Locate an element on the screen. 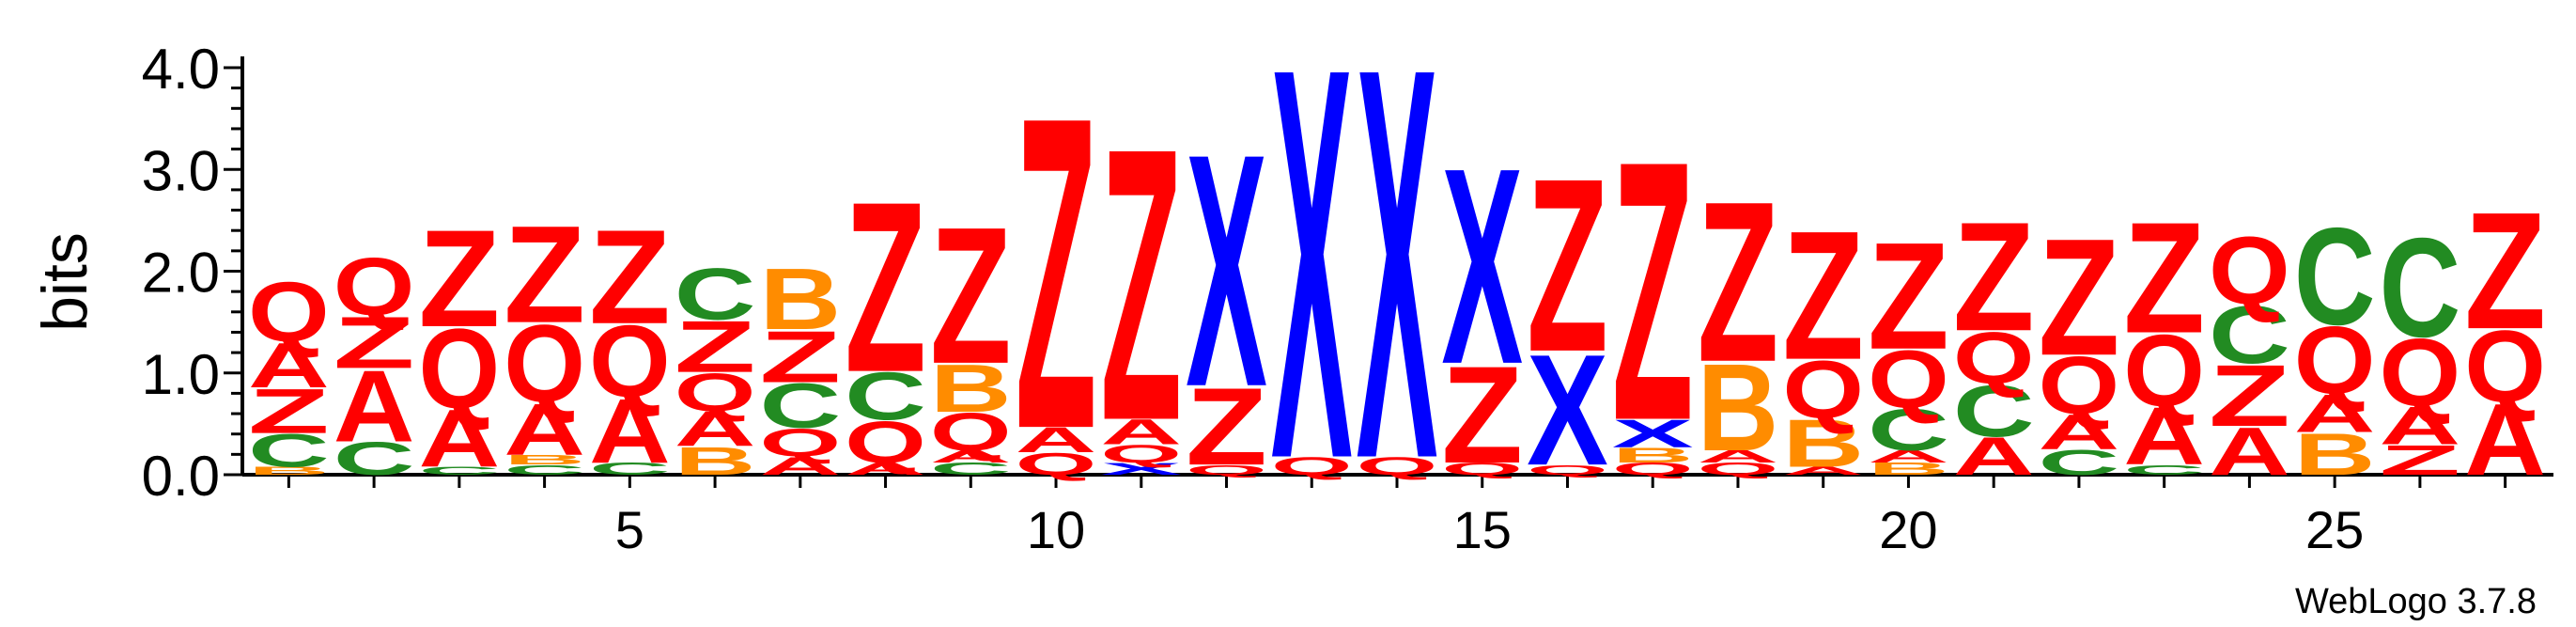 The height and width of the screenshot is (627, 2576). letter-stack: QZX is located at coordinates (1482, 300).